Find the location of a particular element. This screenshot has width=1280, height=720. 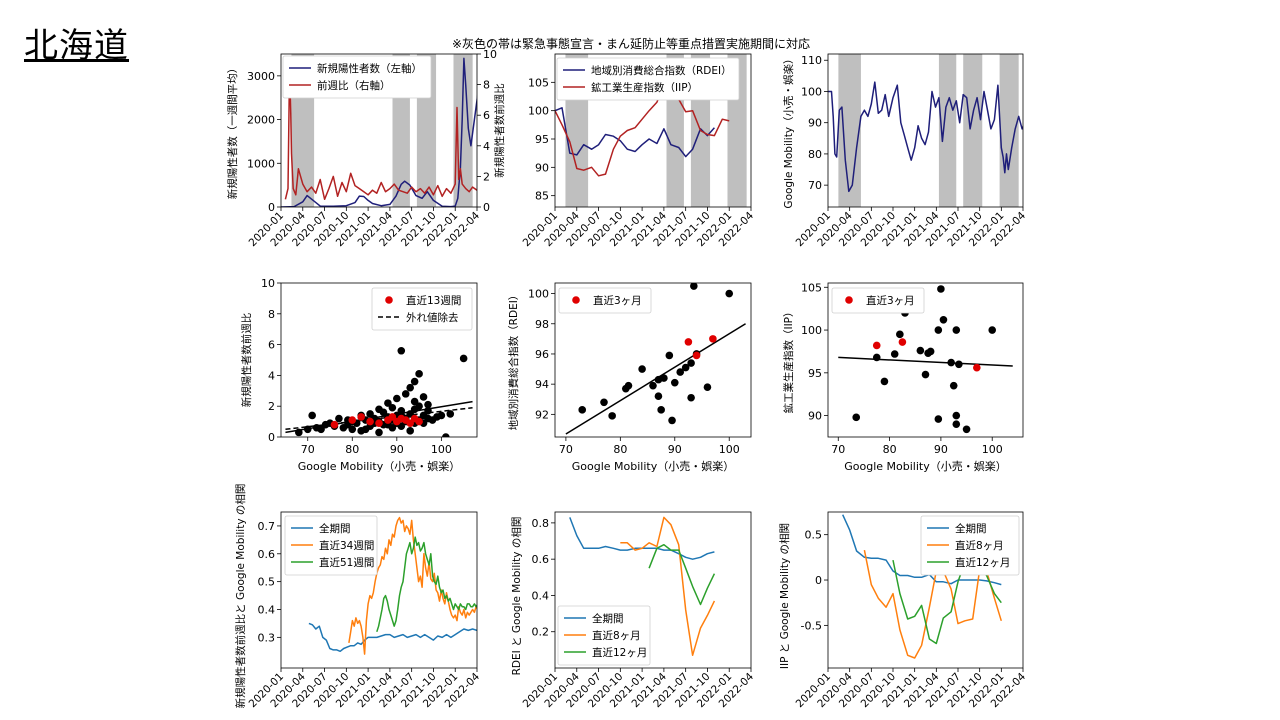

y-tick-label: 90 is located at coordinates (815, 416).